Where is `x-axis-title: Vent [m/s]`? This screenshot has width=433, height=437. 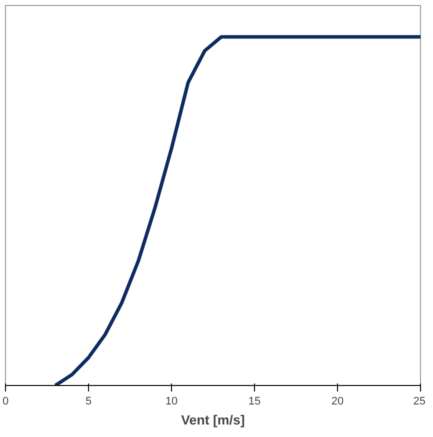
x-axis-title: Vent [m/s] is located at coordinates (213, 420).